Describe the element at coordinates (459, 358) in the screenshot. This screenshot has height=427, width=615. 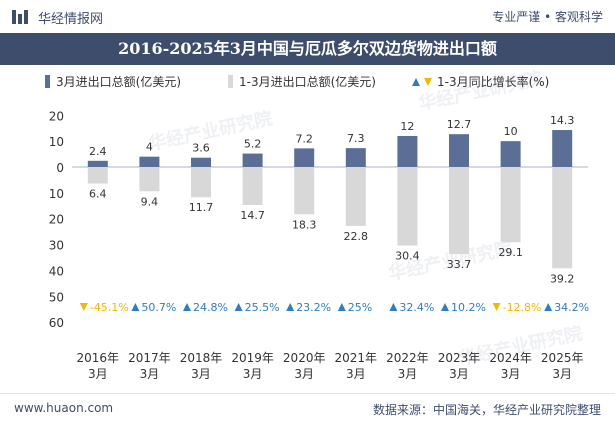
I see `x-tick-label-year: 2023年` at that location.